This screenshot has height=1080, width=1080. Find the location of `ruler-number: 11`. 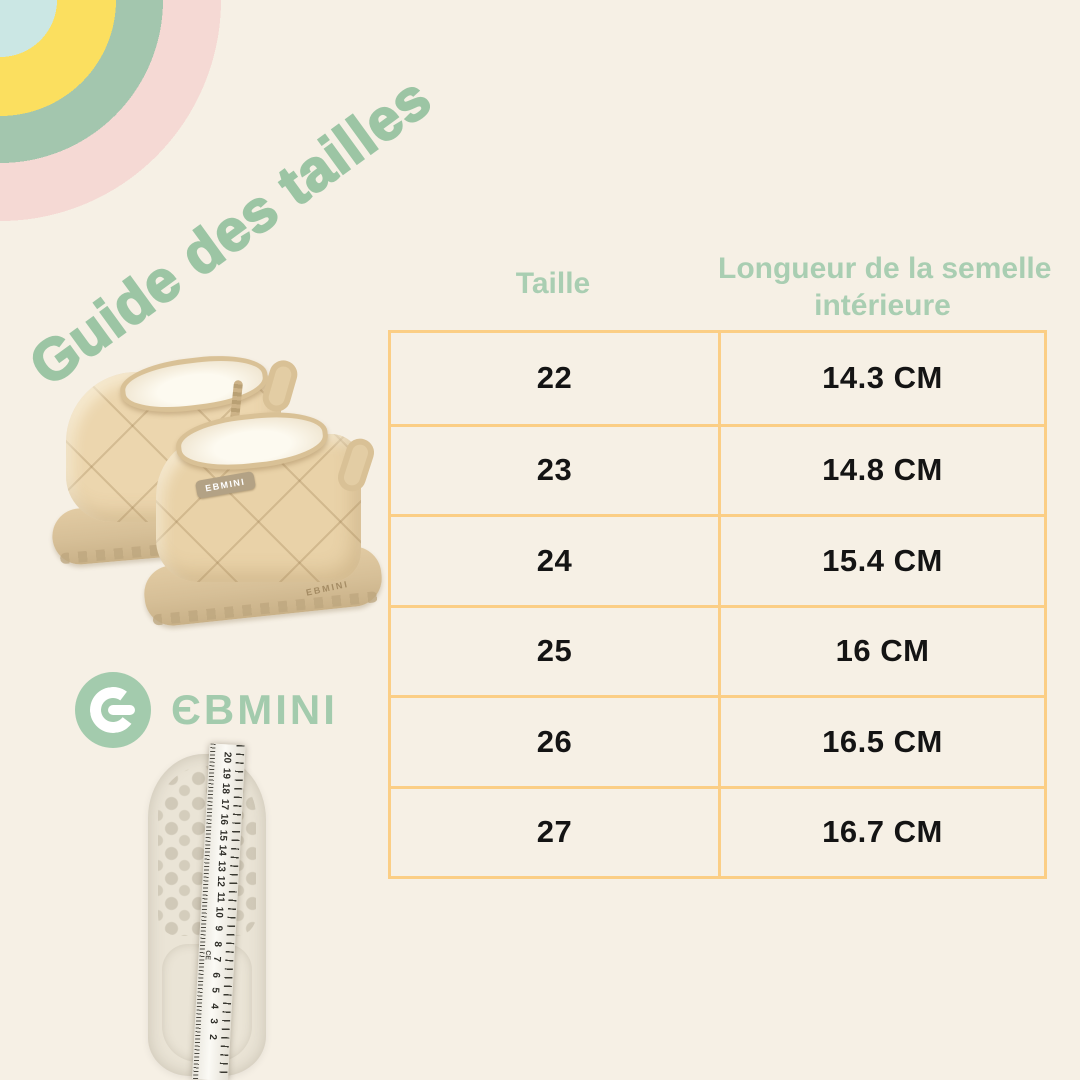

ruler-number: 11 is located at coordinates (220, 897).